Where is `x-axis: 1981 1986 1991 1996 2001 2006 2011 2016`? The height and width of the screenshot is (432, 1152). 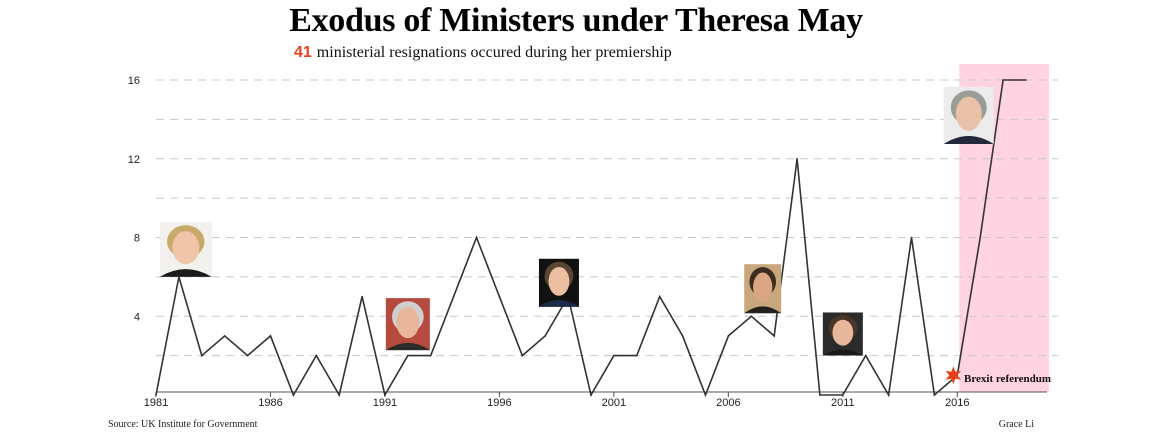 x-axis: 1981 1986 1991 1996 2001 2006 2011 2016 is located at coordinates (595, 400).